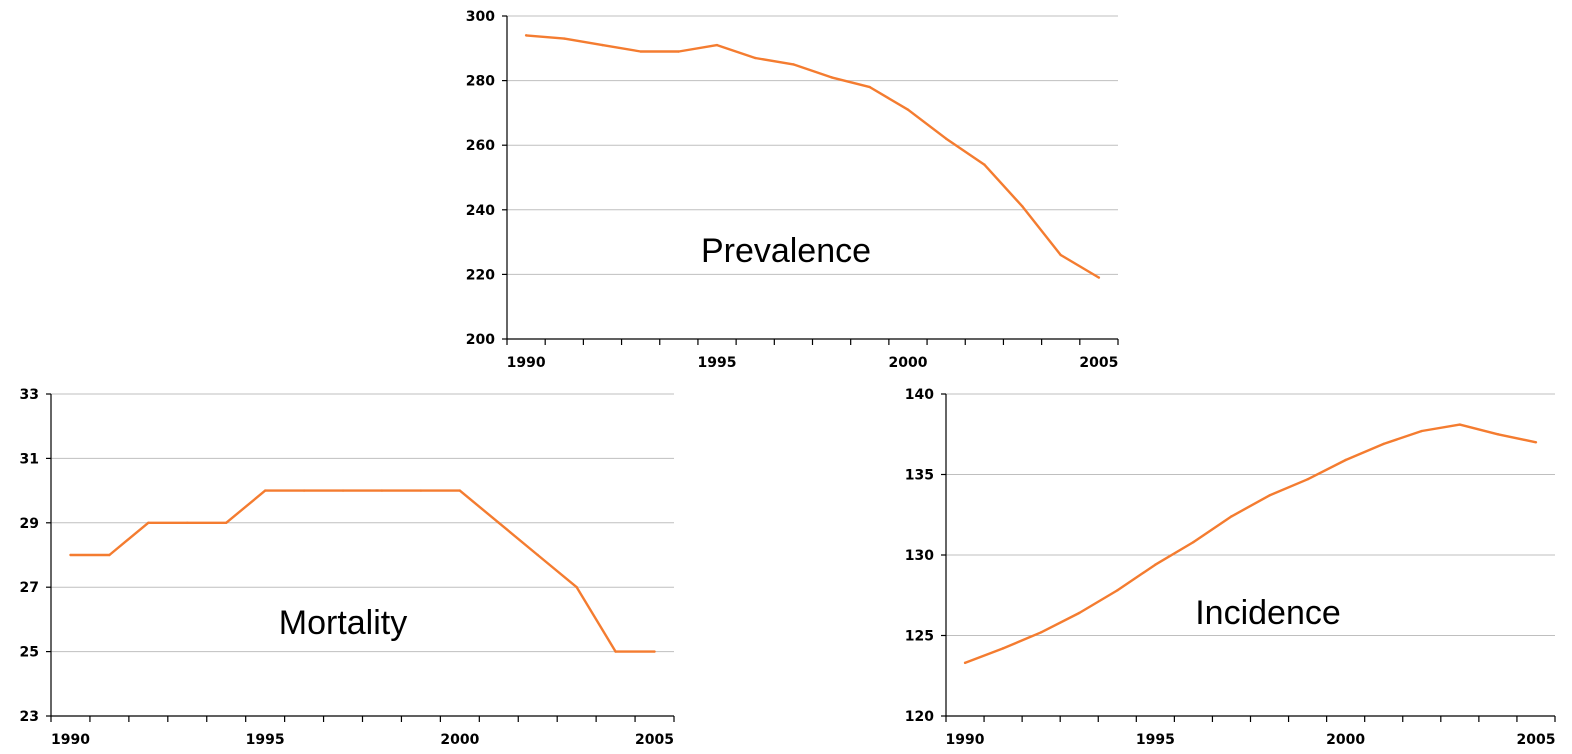 The image size is (1572, 754). I want to click on mortality-y-tick-label: 25, so click(29, 653).